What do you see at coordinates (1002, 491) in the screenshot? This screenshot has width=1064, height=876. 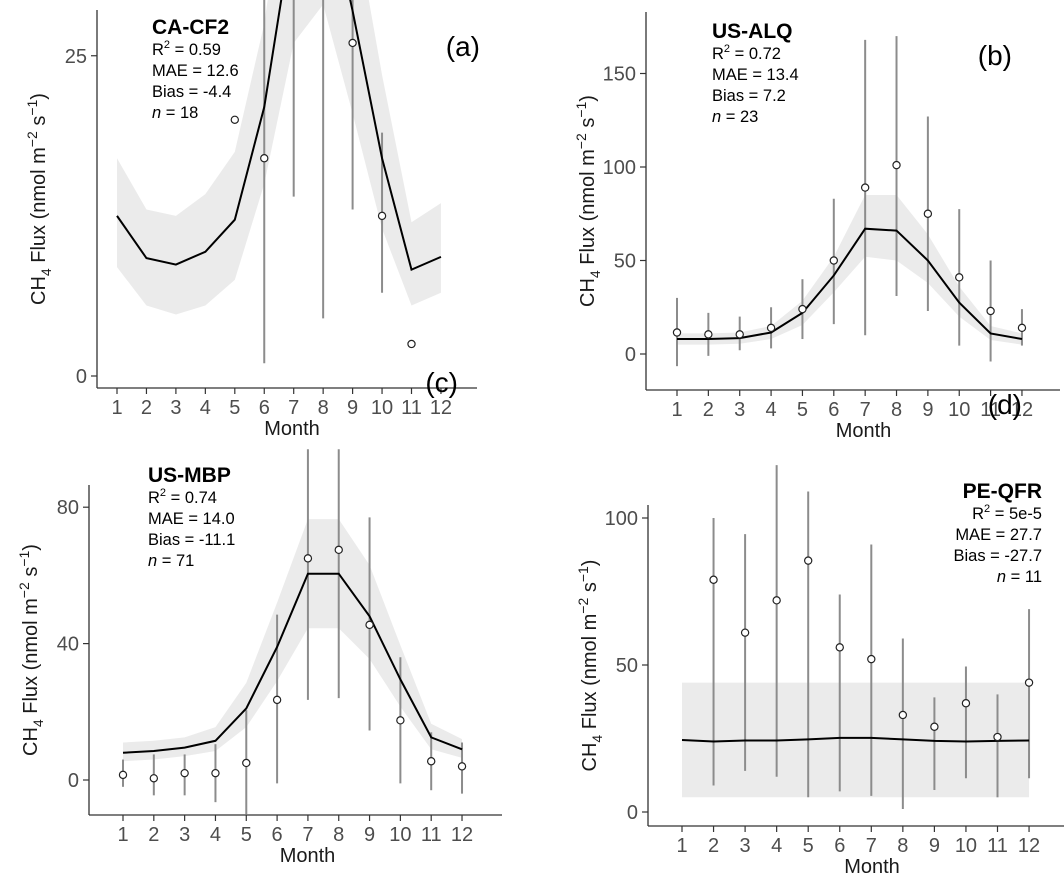 I see `site-name: PE-QFR` at bounding box center [1002, 491].